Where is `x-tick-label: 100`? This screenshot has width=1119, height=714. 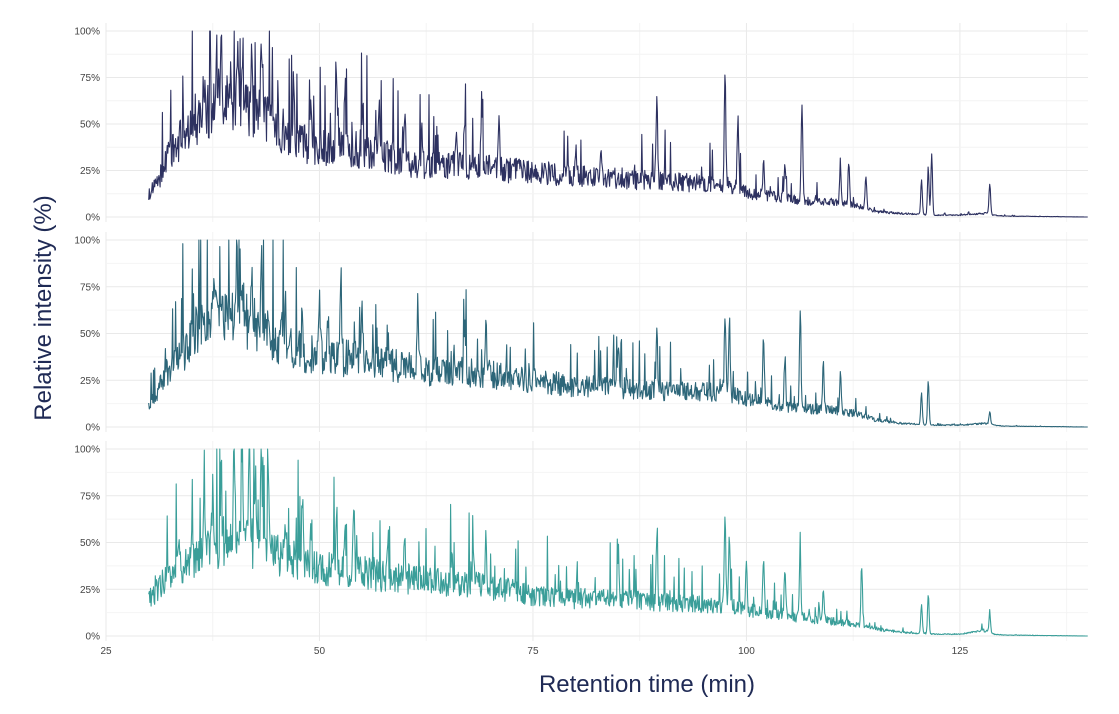
x-tick-label: 100 is located at coordinates (746, 651).